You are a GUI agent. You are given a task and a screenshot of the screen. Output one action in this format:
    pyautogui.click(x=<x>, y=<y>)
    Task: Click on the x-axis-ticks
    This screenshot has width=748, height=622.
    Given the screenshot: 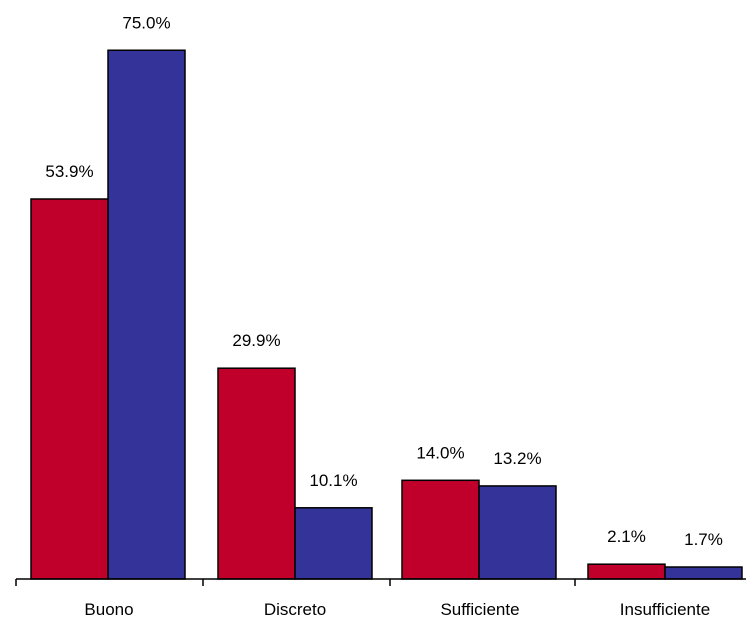 What is the action you would take?
    pyautogui.click(x=295, y=582)
    